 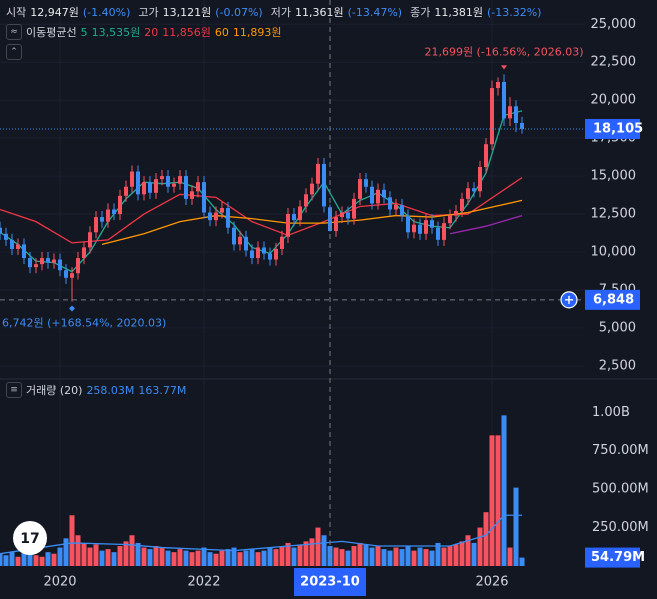 What do you see at coordinates (72, 308) in the screenshot?
I see `min-arrow` at bounding box center [72, 308].